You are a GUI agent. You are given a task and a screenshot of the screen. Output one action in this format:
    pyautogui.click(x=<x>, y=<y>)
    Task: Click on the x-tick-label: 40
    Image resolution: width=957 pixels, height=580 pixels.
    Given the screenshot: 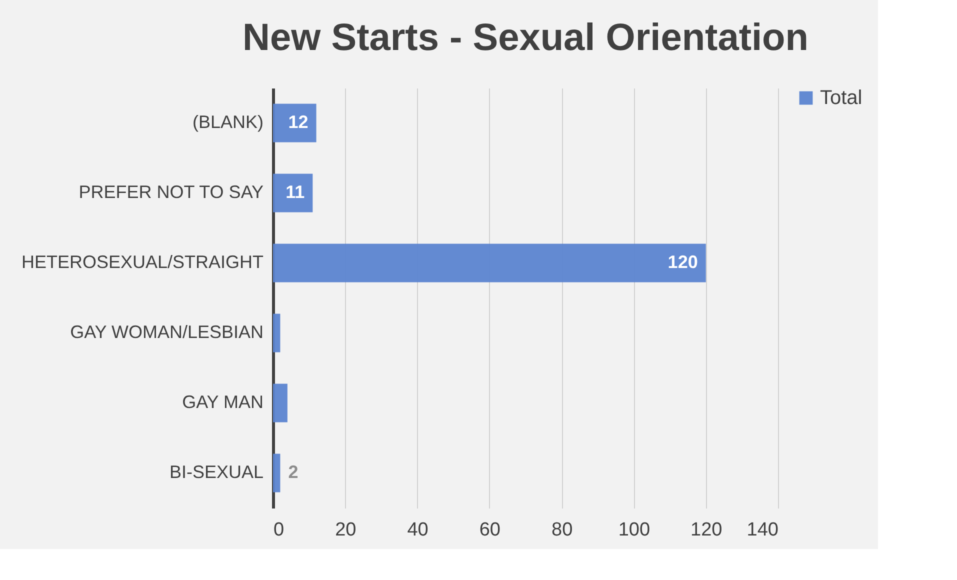 What is the action you would take?
    pyautogui.click(x=417, y=530)
    